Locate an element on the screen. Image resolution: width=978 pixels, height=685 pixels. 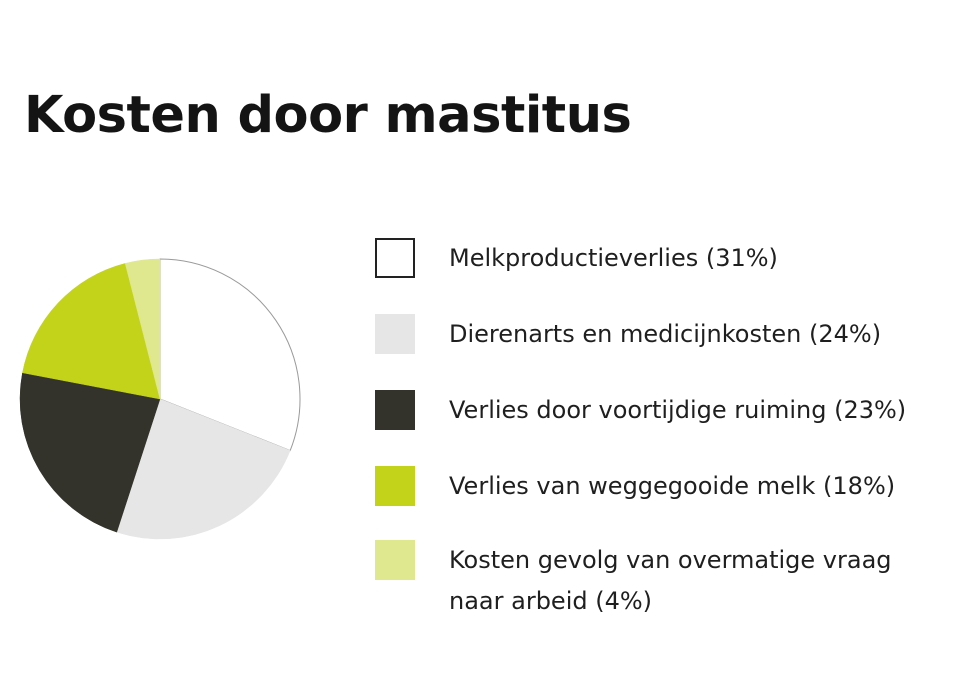
pie-chart is located at coordinates (160, 399).